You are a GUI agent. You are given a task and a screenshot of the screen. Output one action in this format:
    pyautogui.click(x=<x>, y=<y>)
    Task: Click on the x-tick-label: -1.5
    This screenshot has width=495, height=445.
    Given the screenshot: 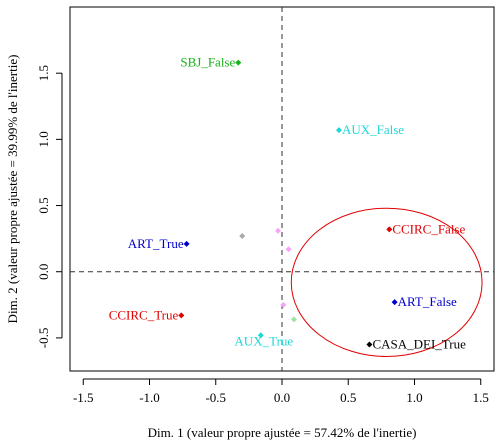 What is the action you would take?
    pyautogui.click(x=83, y=397)
    